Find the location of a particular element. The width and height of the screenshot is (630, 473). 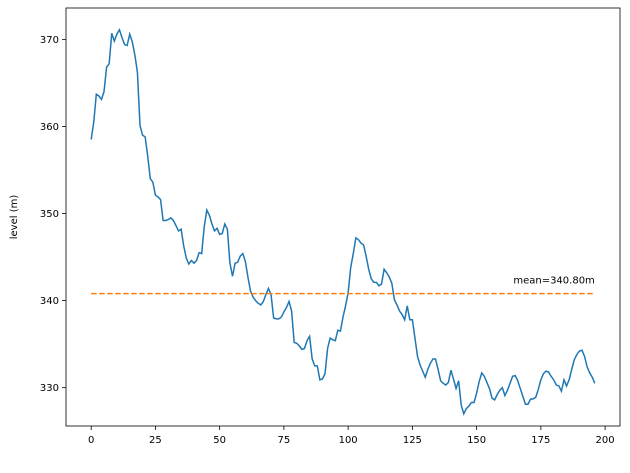

x-tick-label: 175 is located at coordinates (540, 440).